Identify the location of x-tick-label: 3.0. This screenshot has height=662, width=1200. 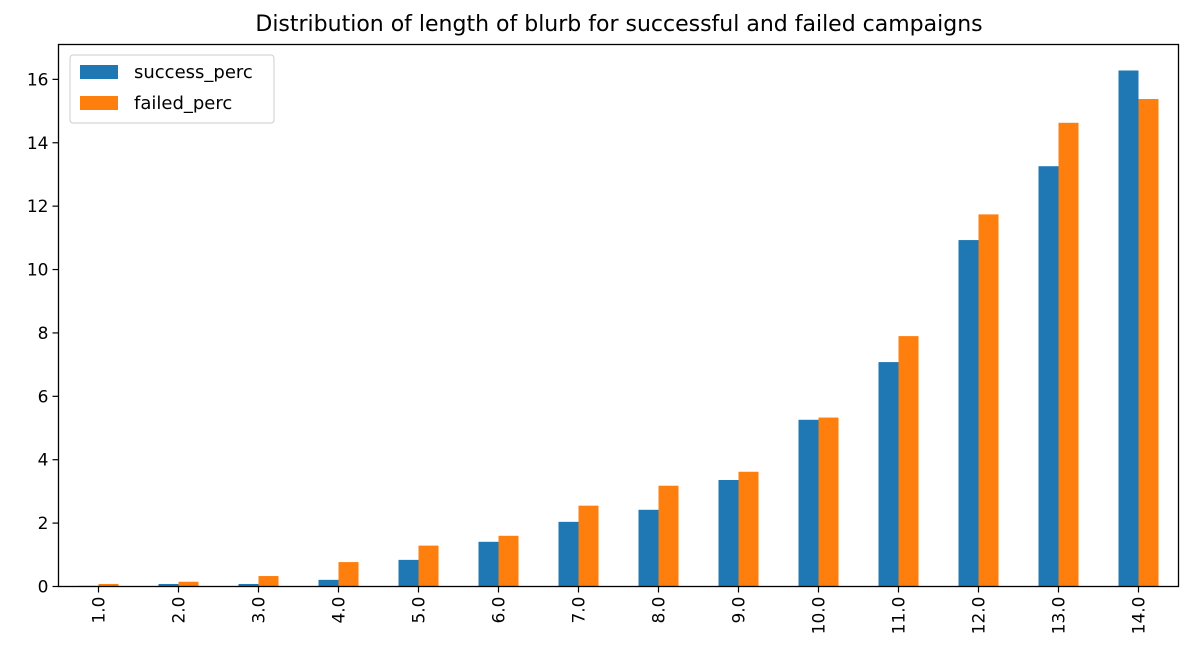
(260, 610).